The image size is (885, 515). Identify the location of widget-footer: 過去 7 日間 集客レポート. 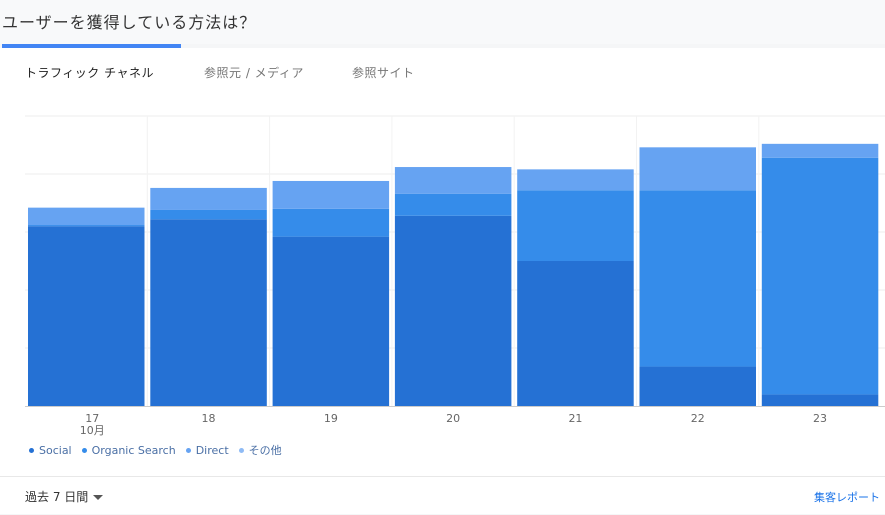
(442, 495).